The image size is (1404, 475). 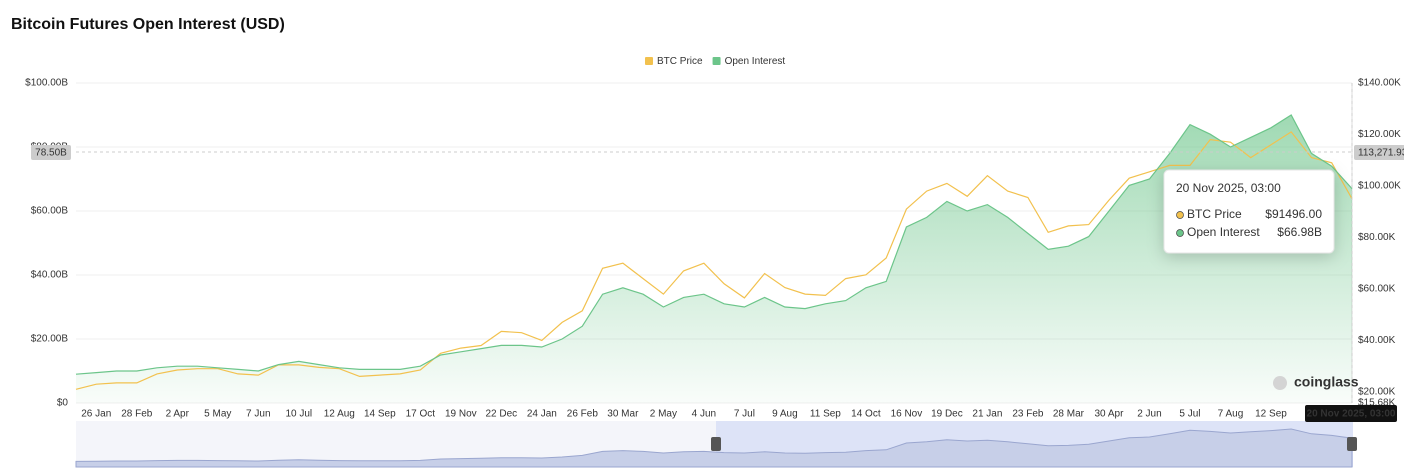 I want to click on tooltip-value: $91496.00, so click(x=1293, y=214).